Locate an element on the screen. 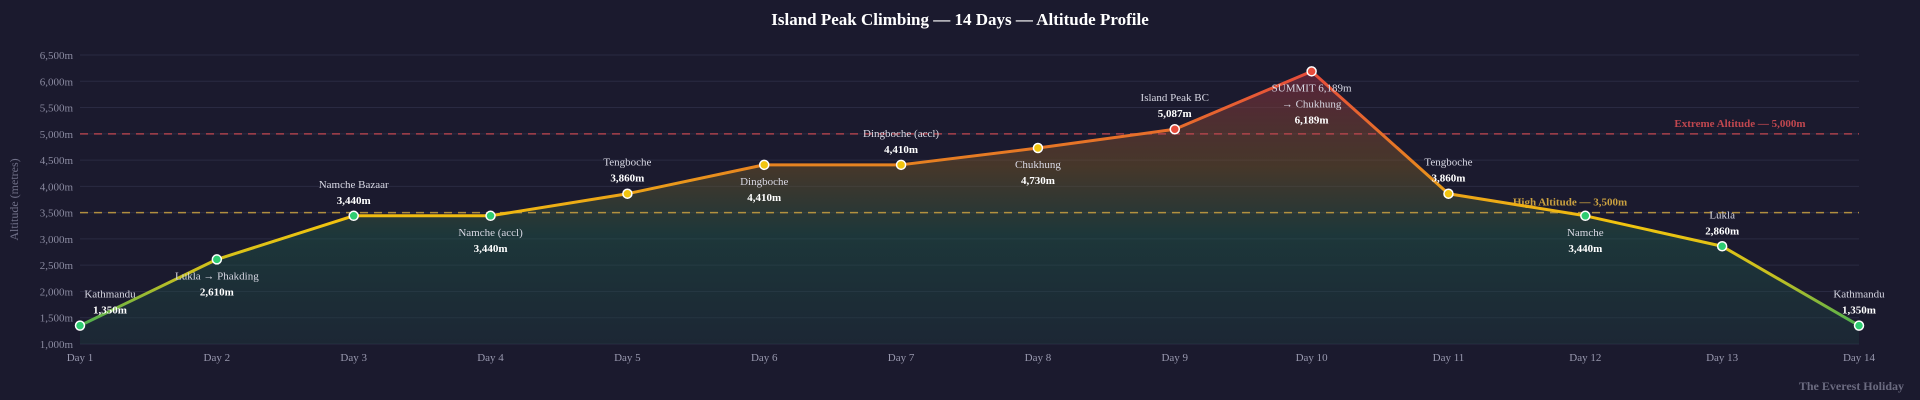 Image resolution: width=1920 pixels, height=400 pixels. y-tick-label: 3,000m is located at coordinates (57, 240).